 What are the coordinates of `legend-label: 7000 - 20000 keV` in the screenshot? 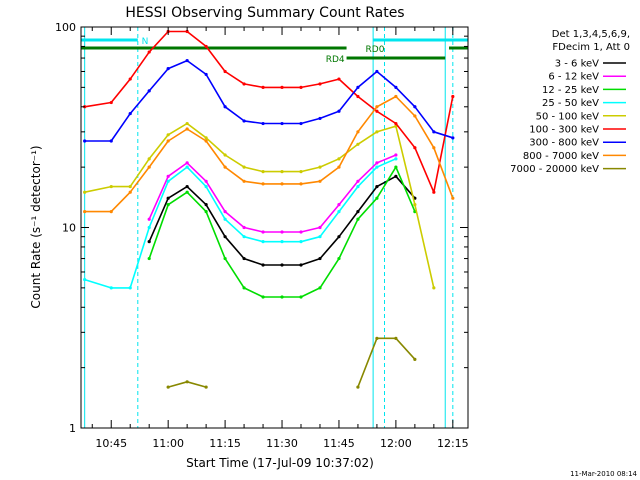 It's located at (554, 169).